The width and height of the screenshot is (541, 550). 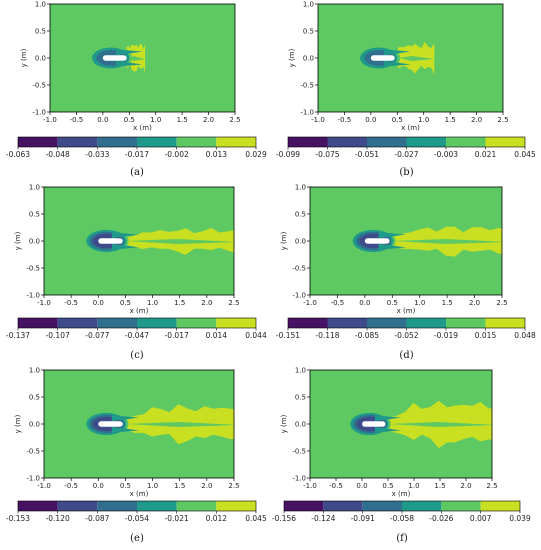 I want to click on colorbar-tick-label: -0.026, so click(x=441, y=518).